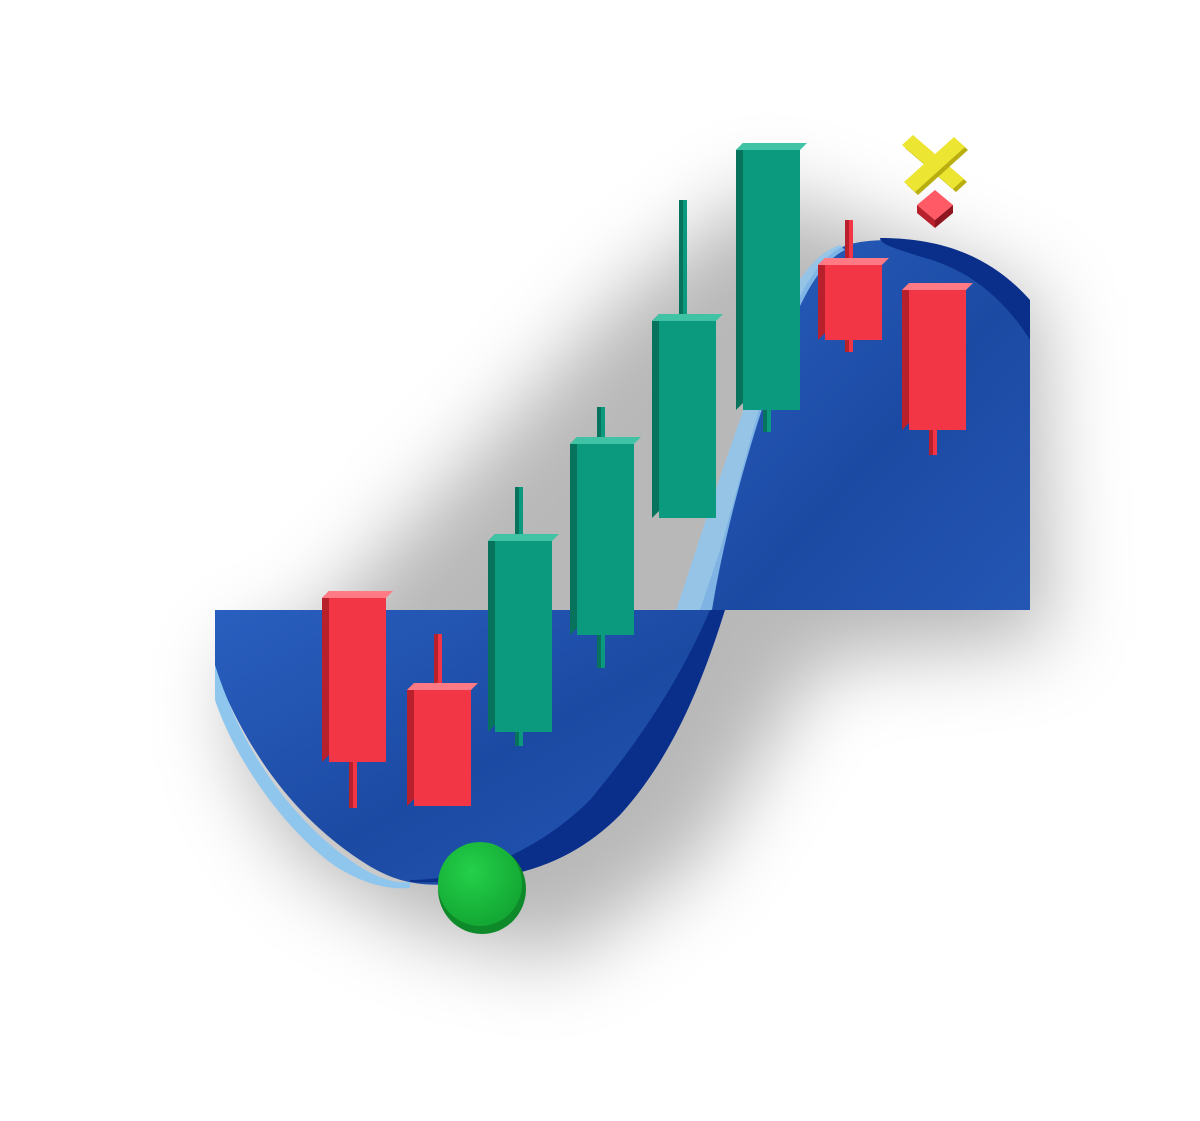 The height and width of the screenshot is (1121, 1200). I want to click on wave-dark-edge-lower, so click(567, 746).